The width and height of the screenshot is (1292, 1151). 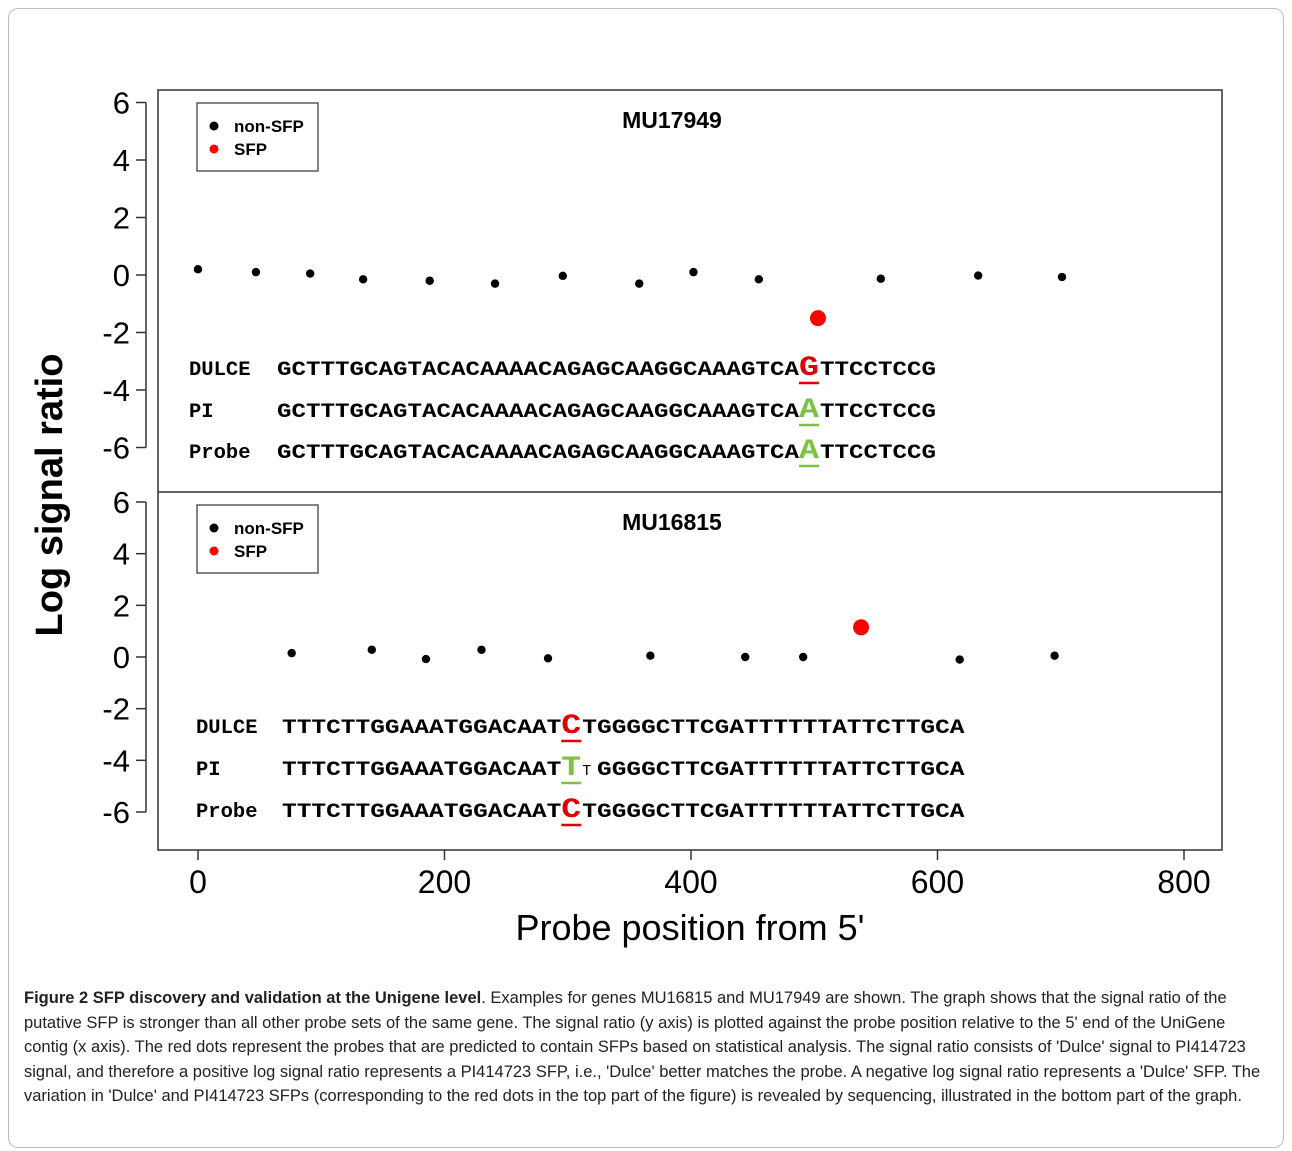 What do you see at coordinates (781, 770) in the screenshot?
I see `sequence-suffix: GGGGCTTCGATTTTTTATTCTTGCA` at bounding box center [781, 770].